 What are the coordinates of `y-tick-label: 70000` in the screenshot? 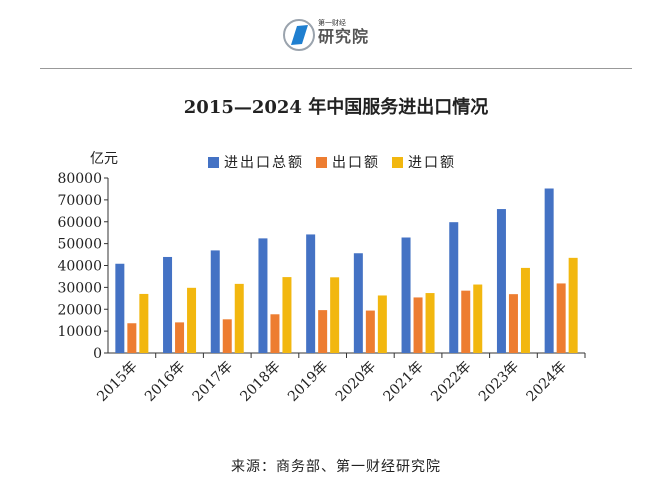 It's located at (79, 201).